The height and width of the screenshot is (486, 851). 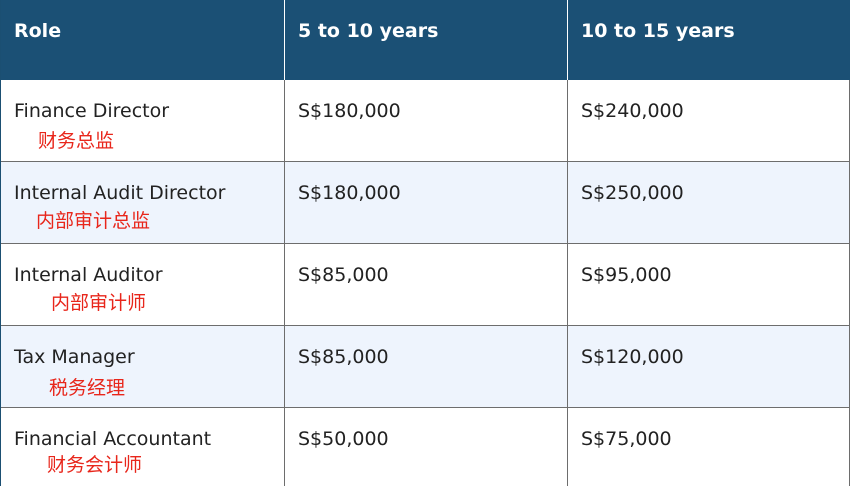 I want to click on role-english: Internal Audit Director, so click(x=120, y=193).